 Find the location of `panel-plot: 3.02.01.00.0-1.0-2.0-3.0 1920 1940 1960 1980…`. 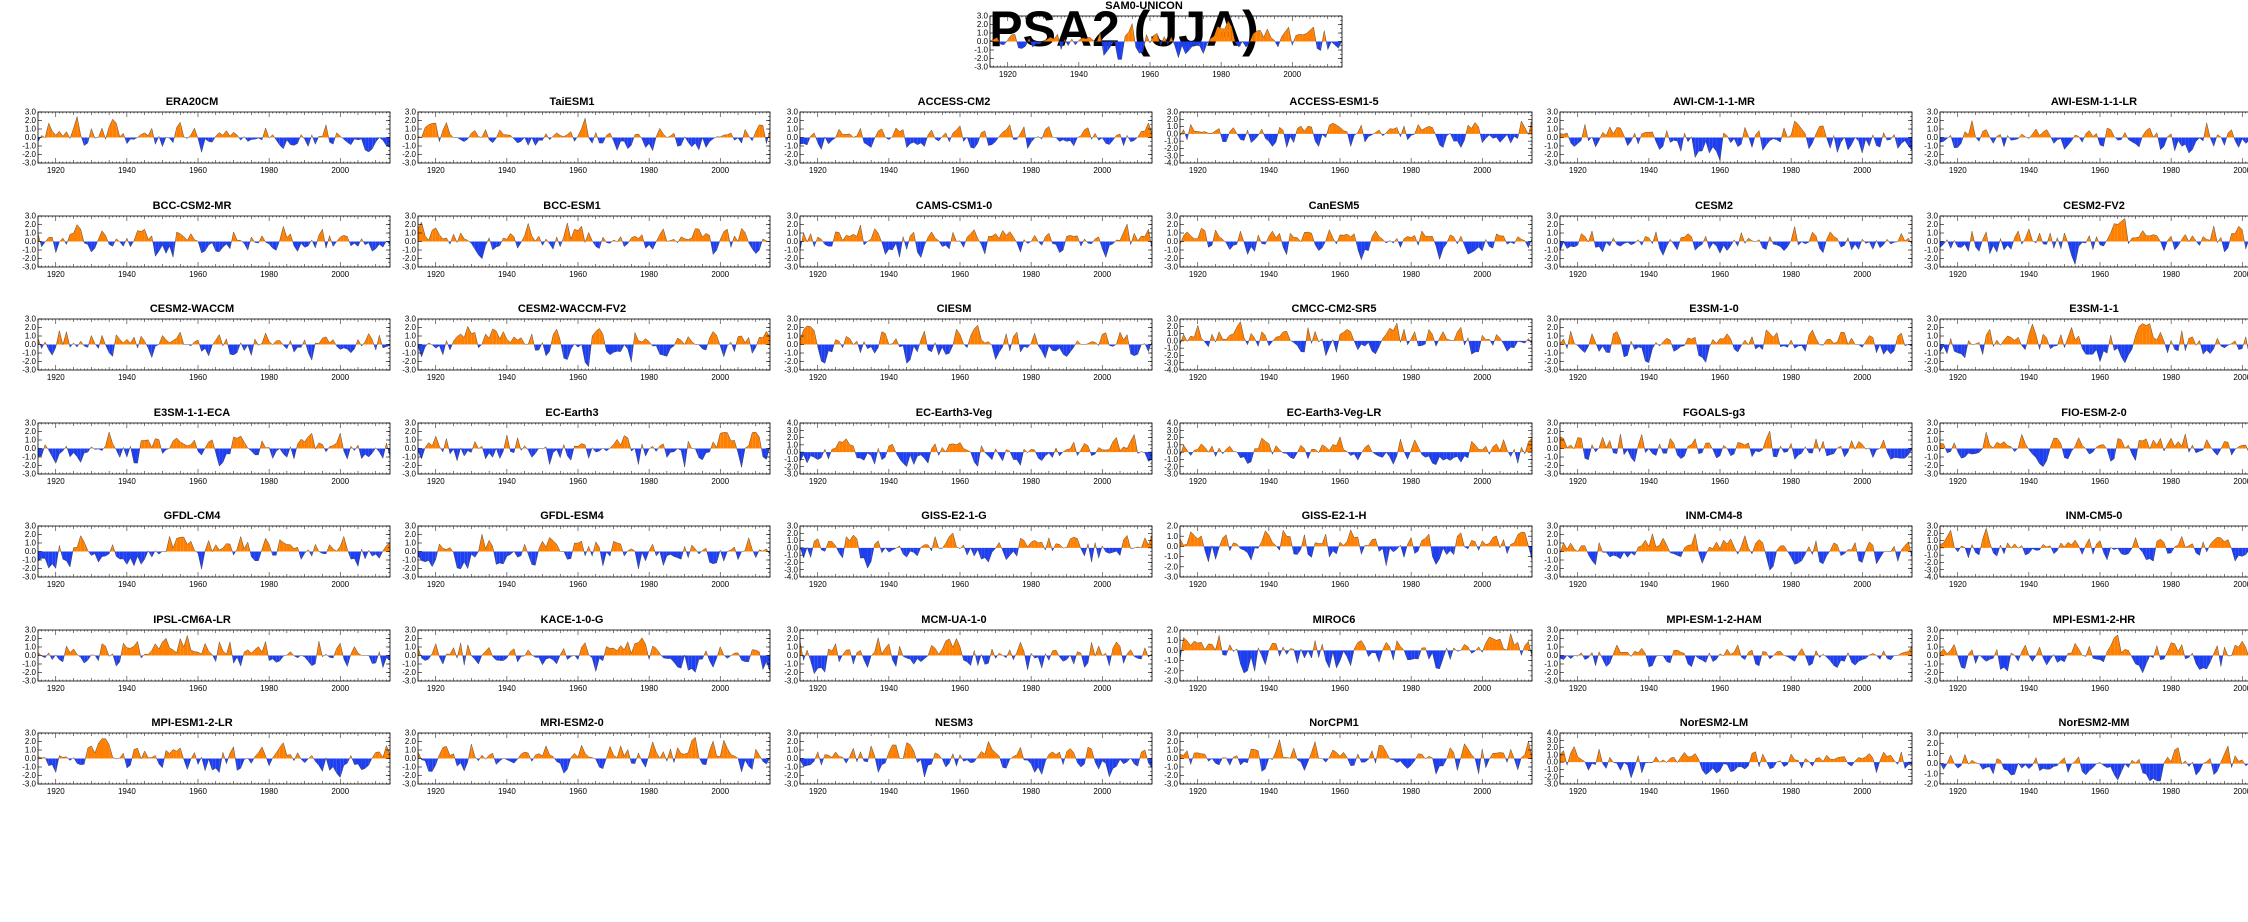

panel-plot: 3.02.01.00.0-1.0-2.0-3.0 1920 1940 1960 1980… is located at coordinates (1728, 245).